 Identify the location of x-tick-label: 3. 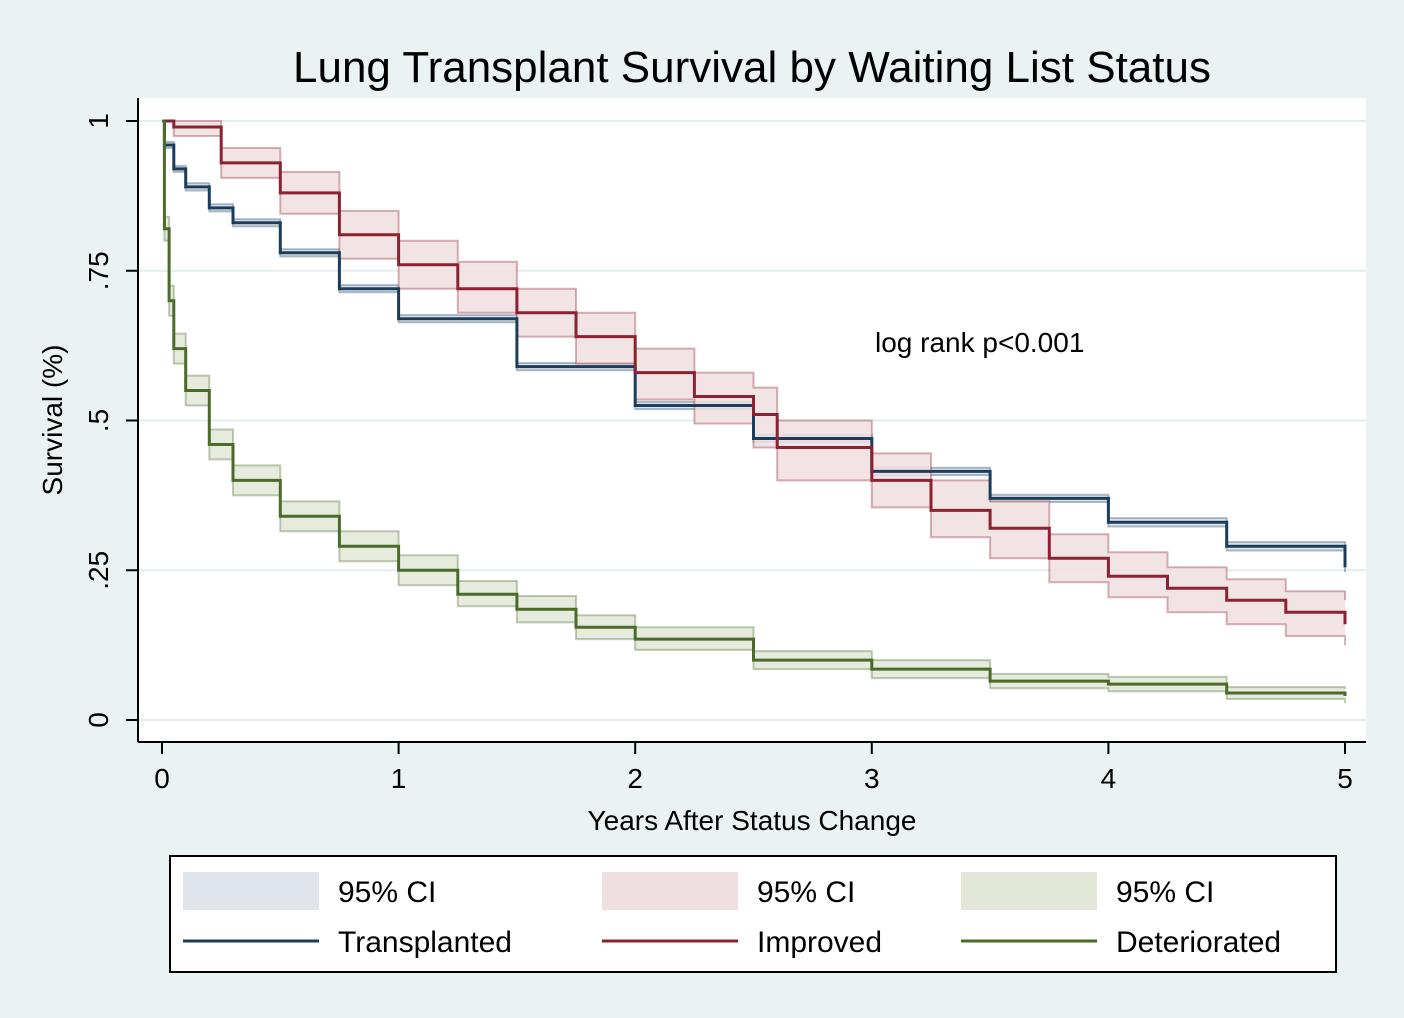
(872, 778).